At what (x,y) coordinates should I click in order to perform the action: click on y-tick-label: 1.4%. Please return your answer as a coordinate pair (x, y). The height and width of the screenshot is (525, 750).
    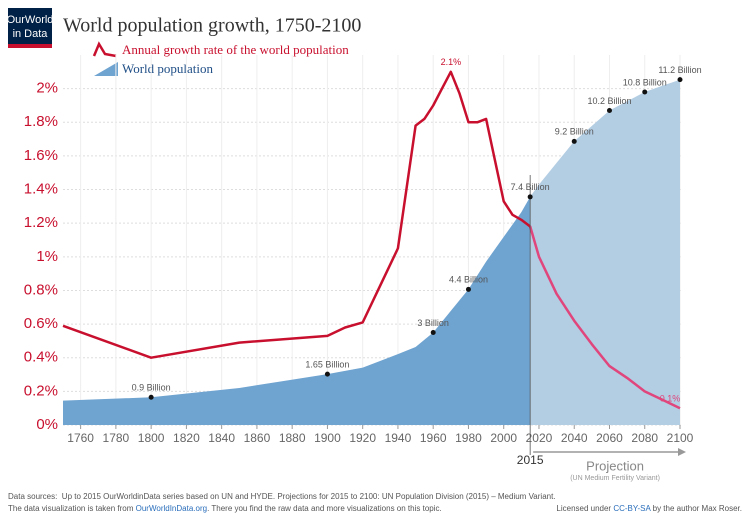
    Looking at the image, I should click on (41, 189).